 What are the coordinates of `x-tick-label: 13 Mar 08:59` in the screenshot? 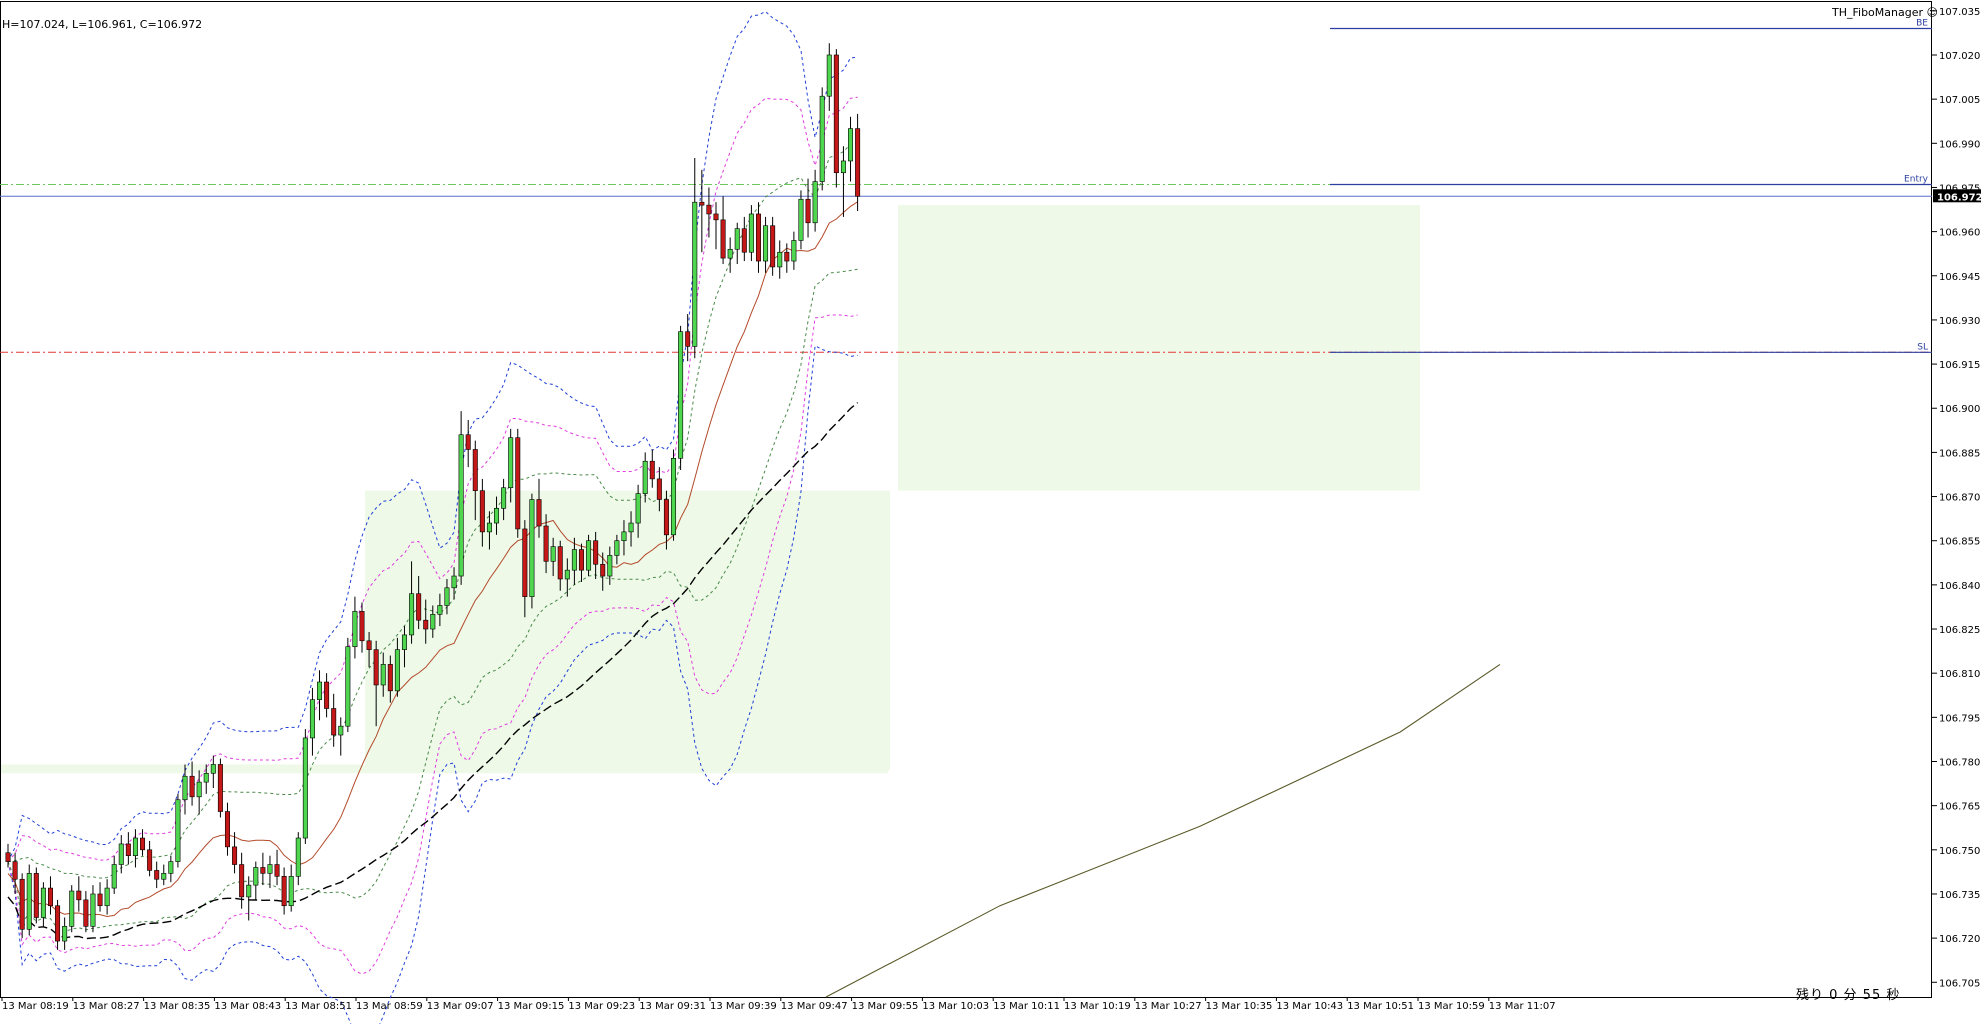 It's located at (389, 1006).